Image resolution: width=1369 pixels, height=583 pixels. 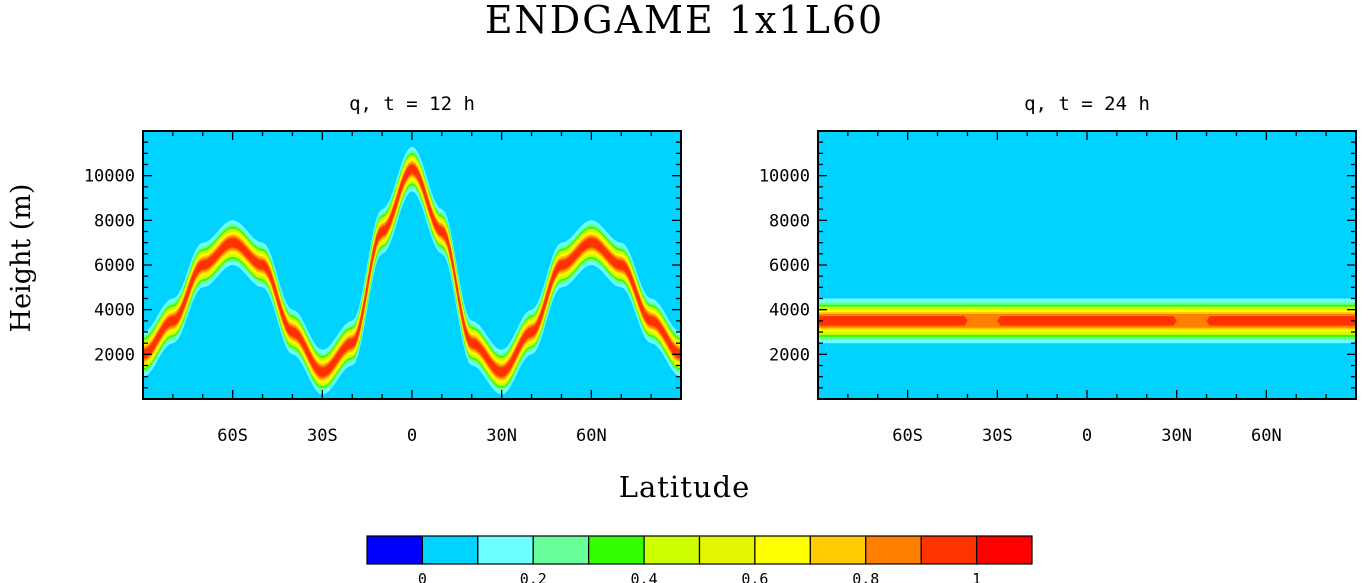 What do you see at coordinates (644, 576) in the screenshot?
I see `colorbar-label: 0.4` at bounding box center [644, 576].